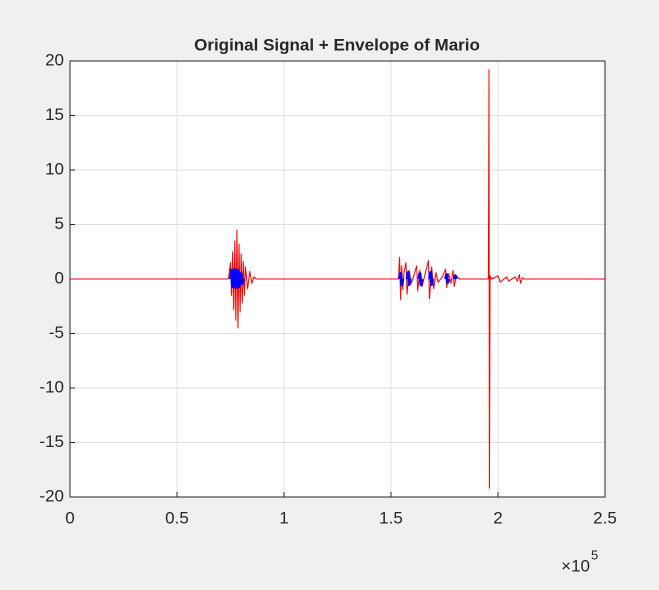  I want to click on x-multiplier-exponent: 5, so click(594, 554).